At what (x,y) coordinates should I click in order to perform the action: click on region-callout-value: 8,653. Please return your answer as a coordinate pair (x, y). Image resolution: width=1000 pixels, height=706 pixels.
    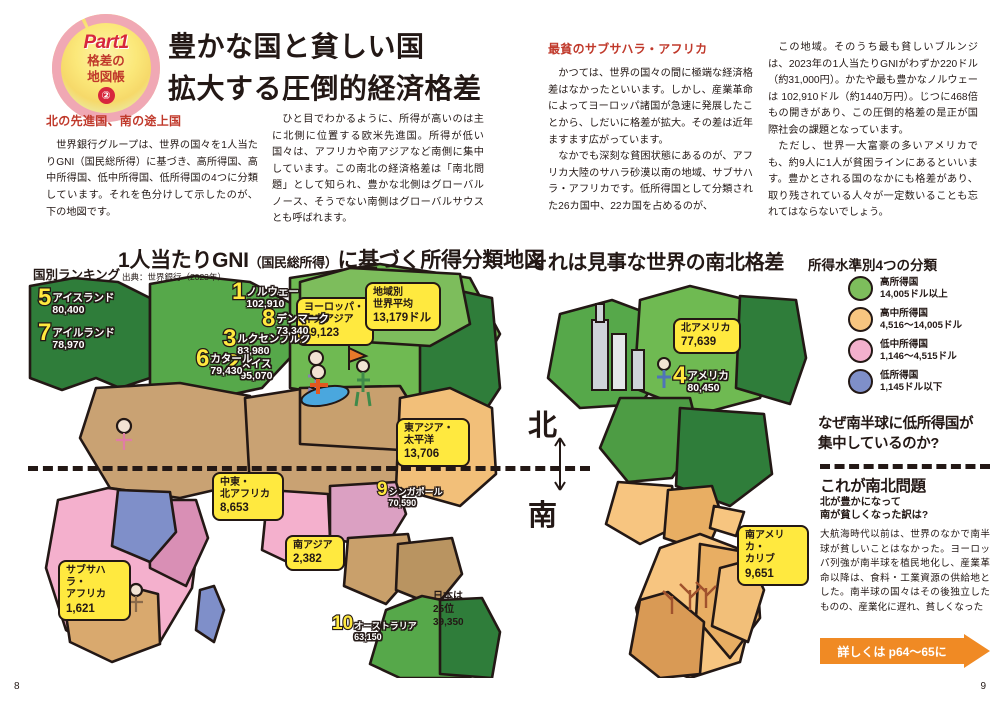
    Looking at the image, I should click on (234, 508).